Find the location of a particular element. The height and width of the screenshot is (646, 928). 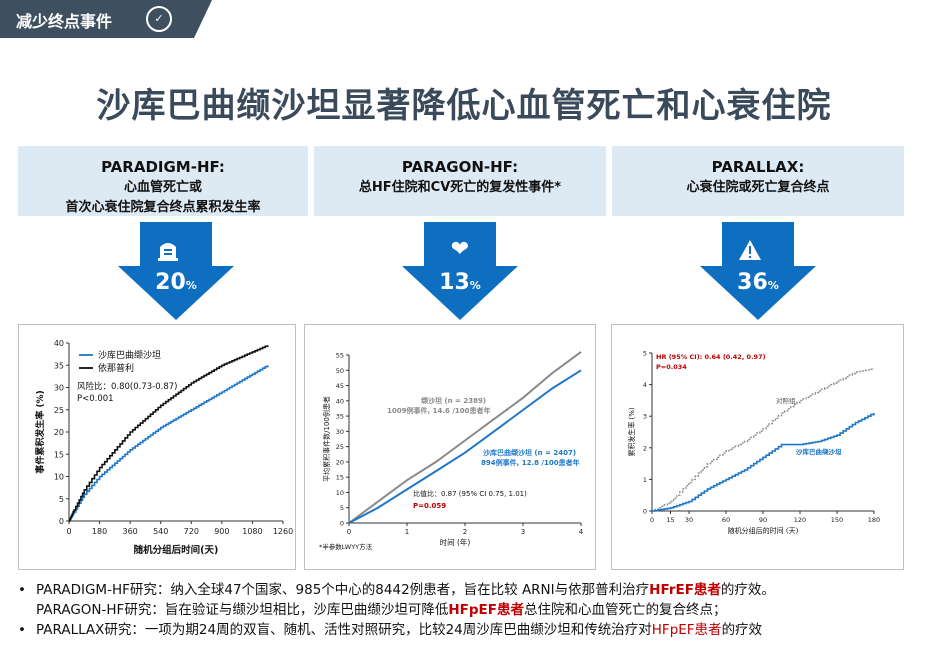

y-axis-label: 事件累积发生率 (%) is located at coordinates (40, 431).